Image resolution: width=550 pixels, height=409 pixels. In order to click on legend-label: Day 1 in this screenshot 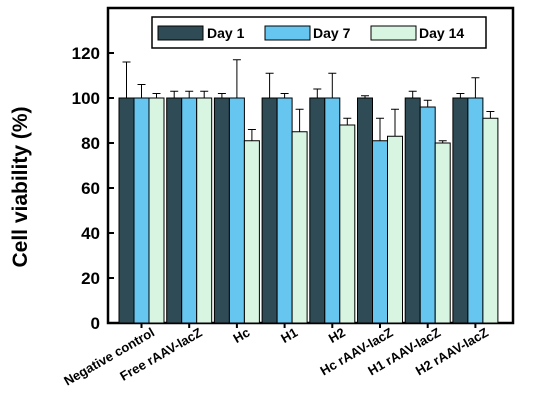, I will do `click(226, 33)`.